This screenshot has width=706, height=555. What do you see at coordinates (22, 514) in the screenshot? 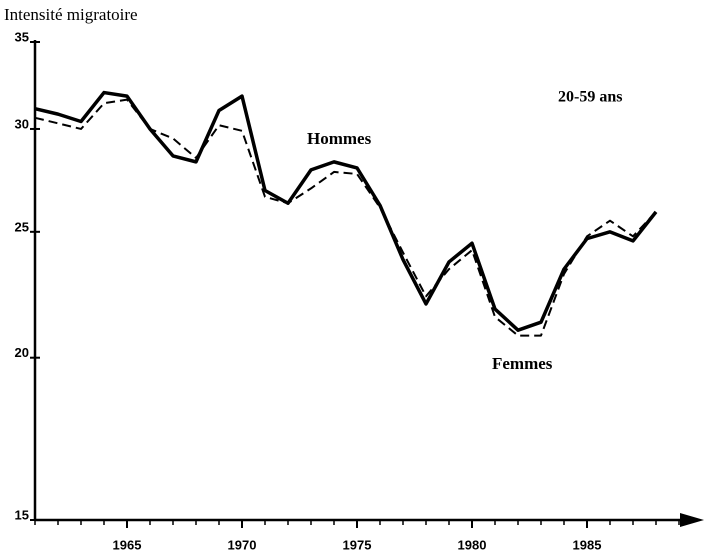
I see `y-tick-label: 15` at bounding box center [22, 514].